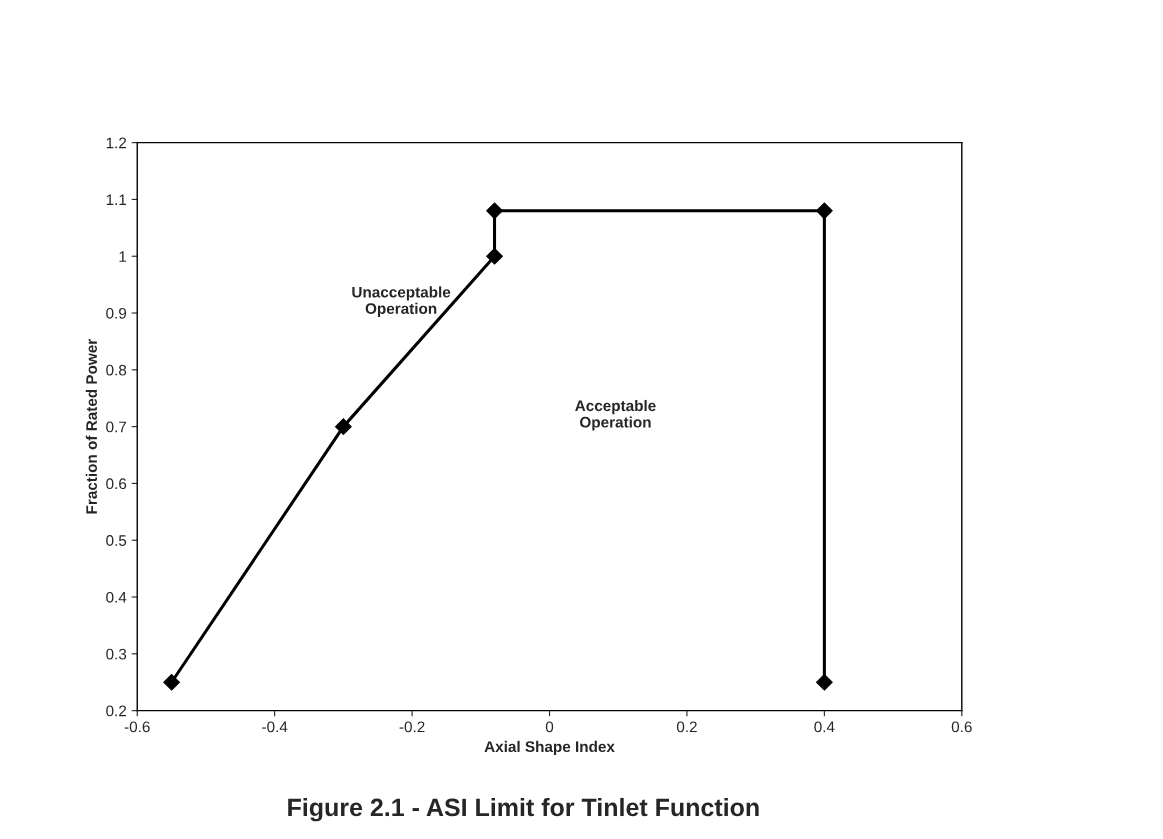 This screenshot has width=1163, height=839. Describe the element at coordinates (961, 727) in the screenshot. I see `x-tick-label: 0.6` at that location.